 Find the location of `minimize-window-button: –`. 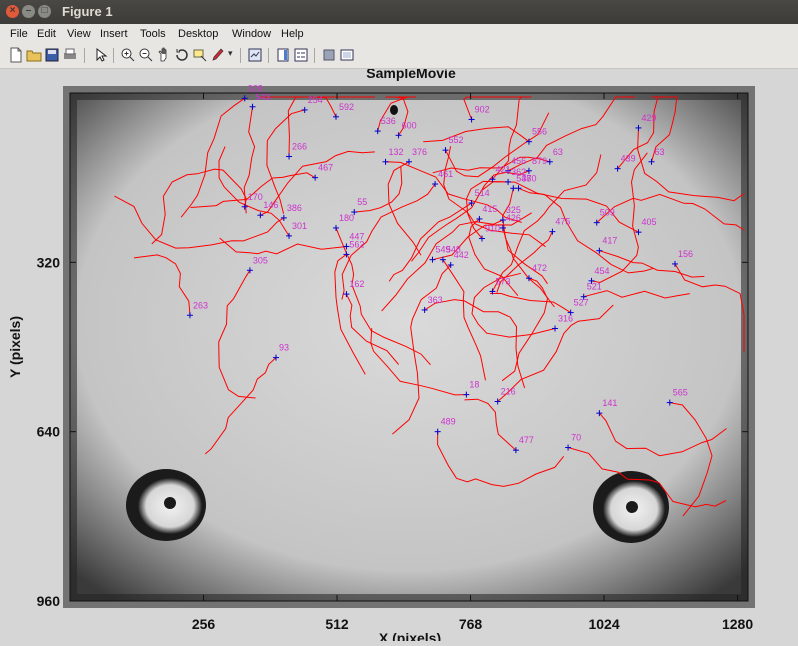

minimize-window-button: – is located at coordinates (28, 11).